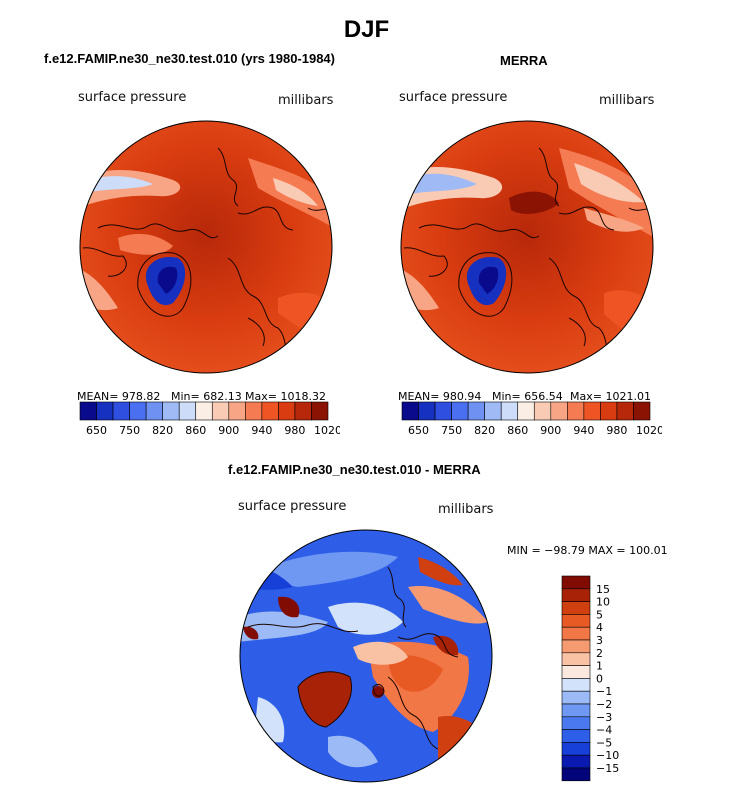  Describe the element at coordinates (607, 768) in the screenshot. I see `colorbar-tick-label: −15` at that location.